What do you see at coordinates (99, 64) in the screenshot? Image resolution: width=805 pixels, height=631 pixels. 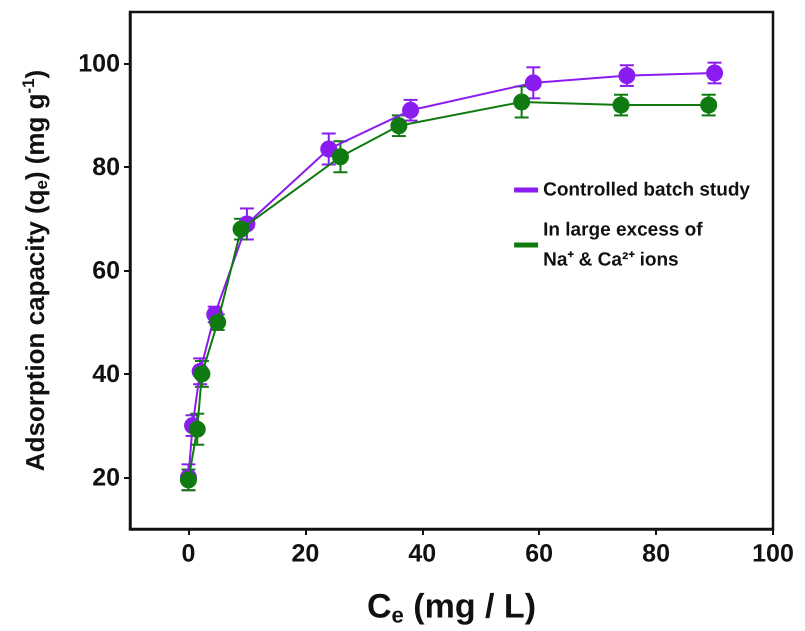 I see `y-tick-label: 100` at bounding box center [99, 64].